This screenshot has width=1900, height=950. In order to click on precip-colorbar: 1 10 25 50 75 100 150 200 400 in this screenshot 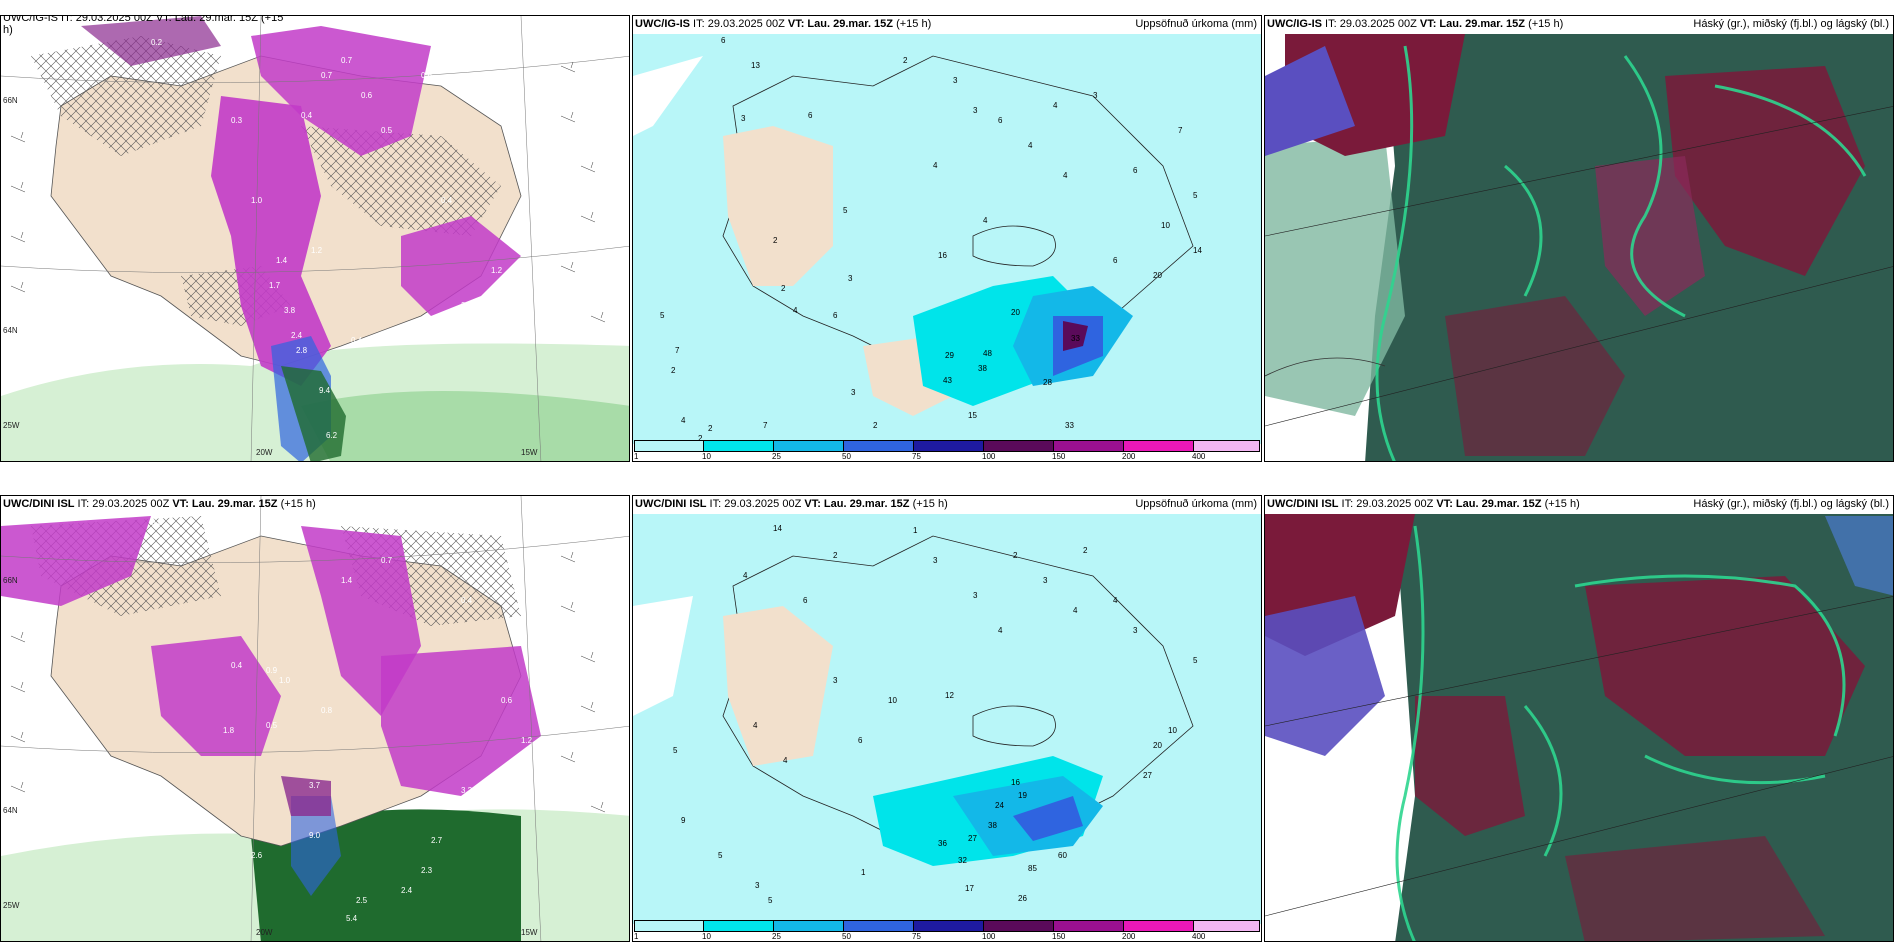, I will do `click(947, 930)`.